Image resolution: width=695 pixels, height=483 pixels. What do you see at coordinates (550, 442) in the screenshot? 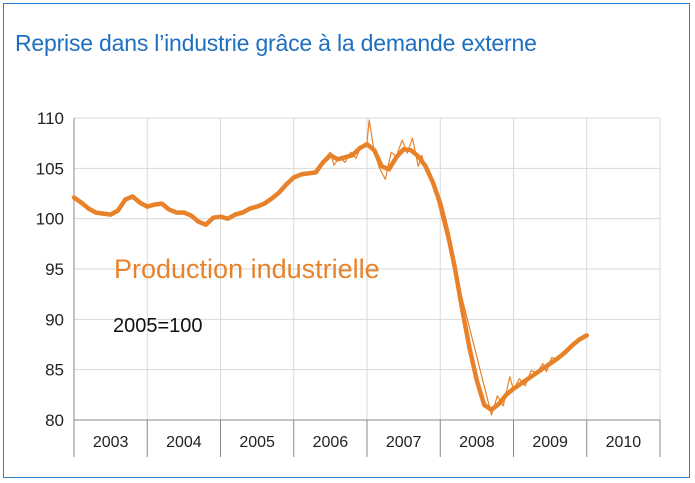
I see `x-year-label-2009: 2009` at bounding box center [550, 442].